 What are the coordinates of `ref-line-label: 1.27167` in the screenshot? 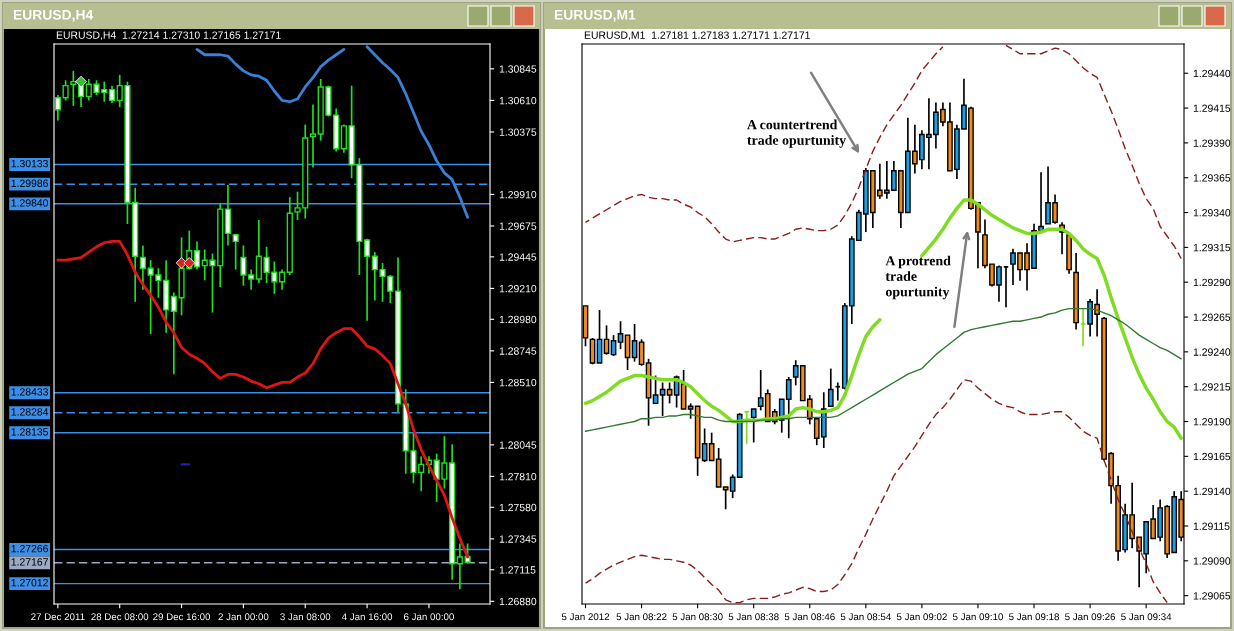 It's located at (29, 562).